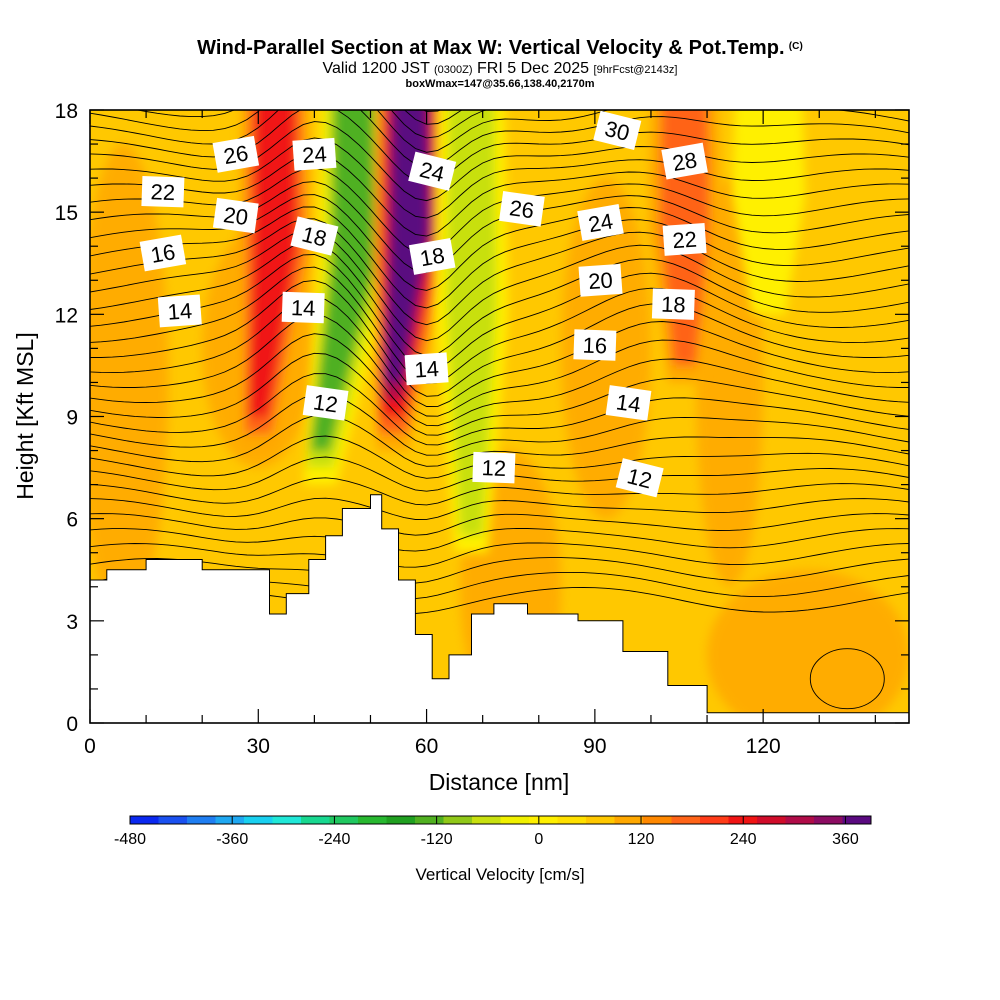 The image size is (1000, 1000). What do you see at coordinates (847, 679) in the screenshot?
I see `isentrope-closed-contour` at bounding box center [847, 679].